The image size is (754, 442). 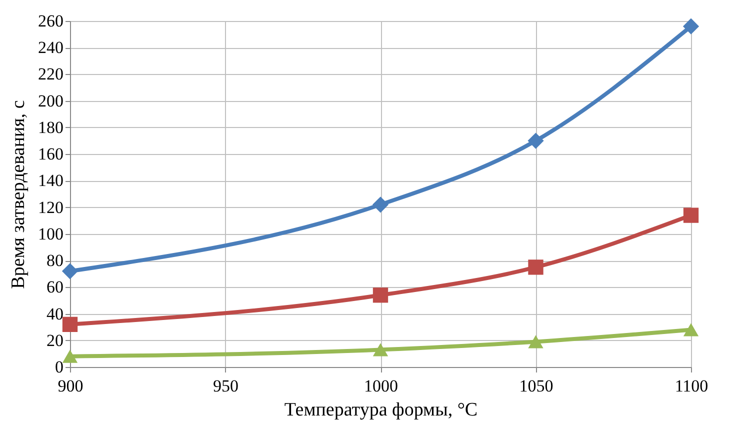 What do you see at coordinates (536, 386) in the screenshot?
I see `x-tick-label: 1050` at bounding box center [536, 386].